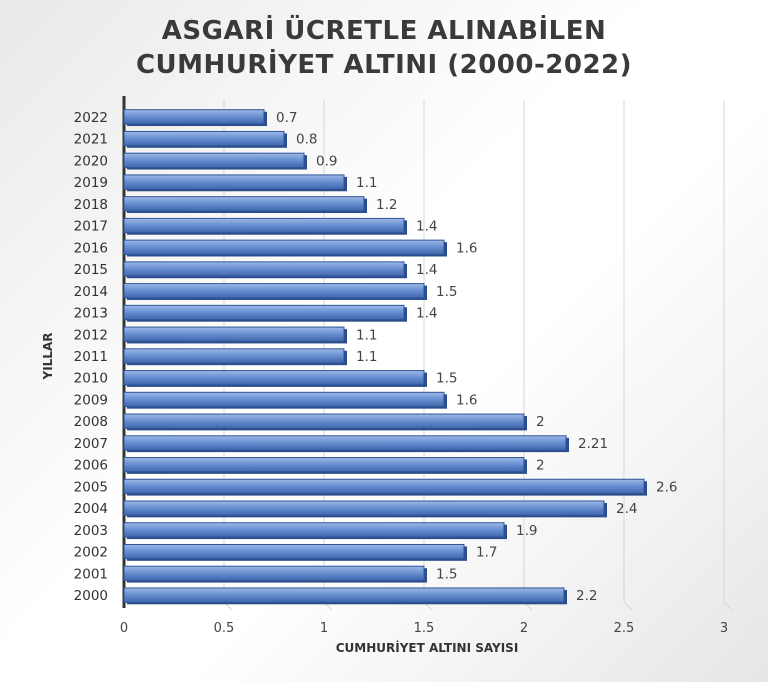 The width and height of the screenshot is (768, 682). I want to click on x-tick-label: 0, so click(124, 628).